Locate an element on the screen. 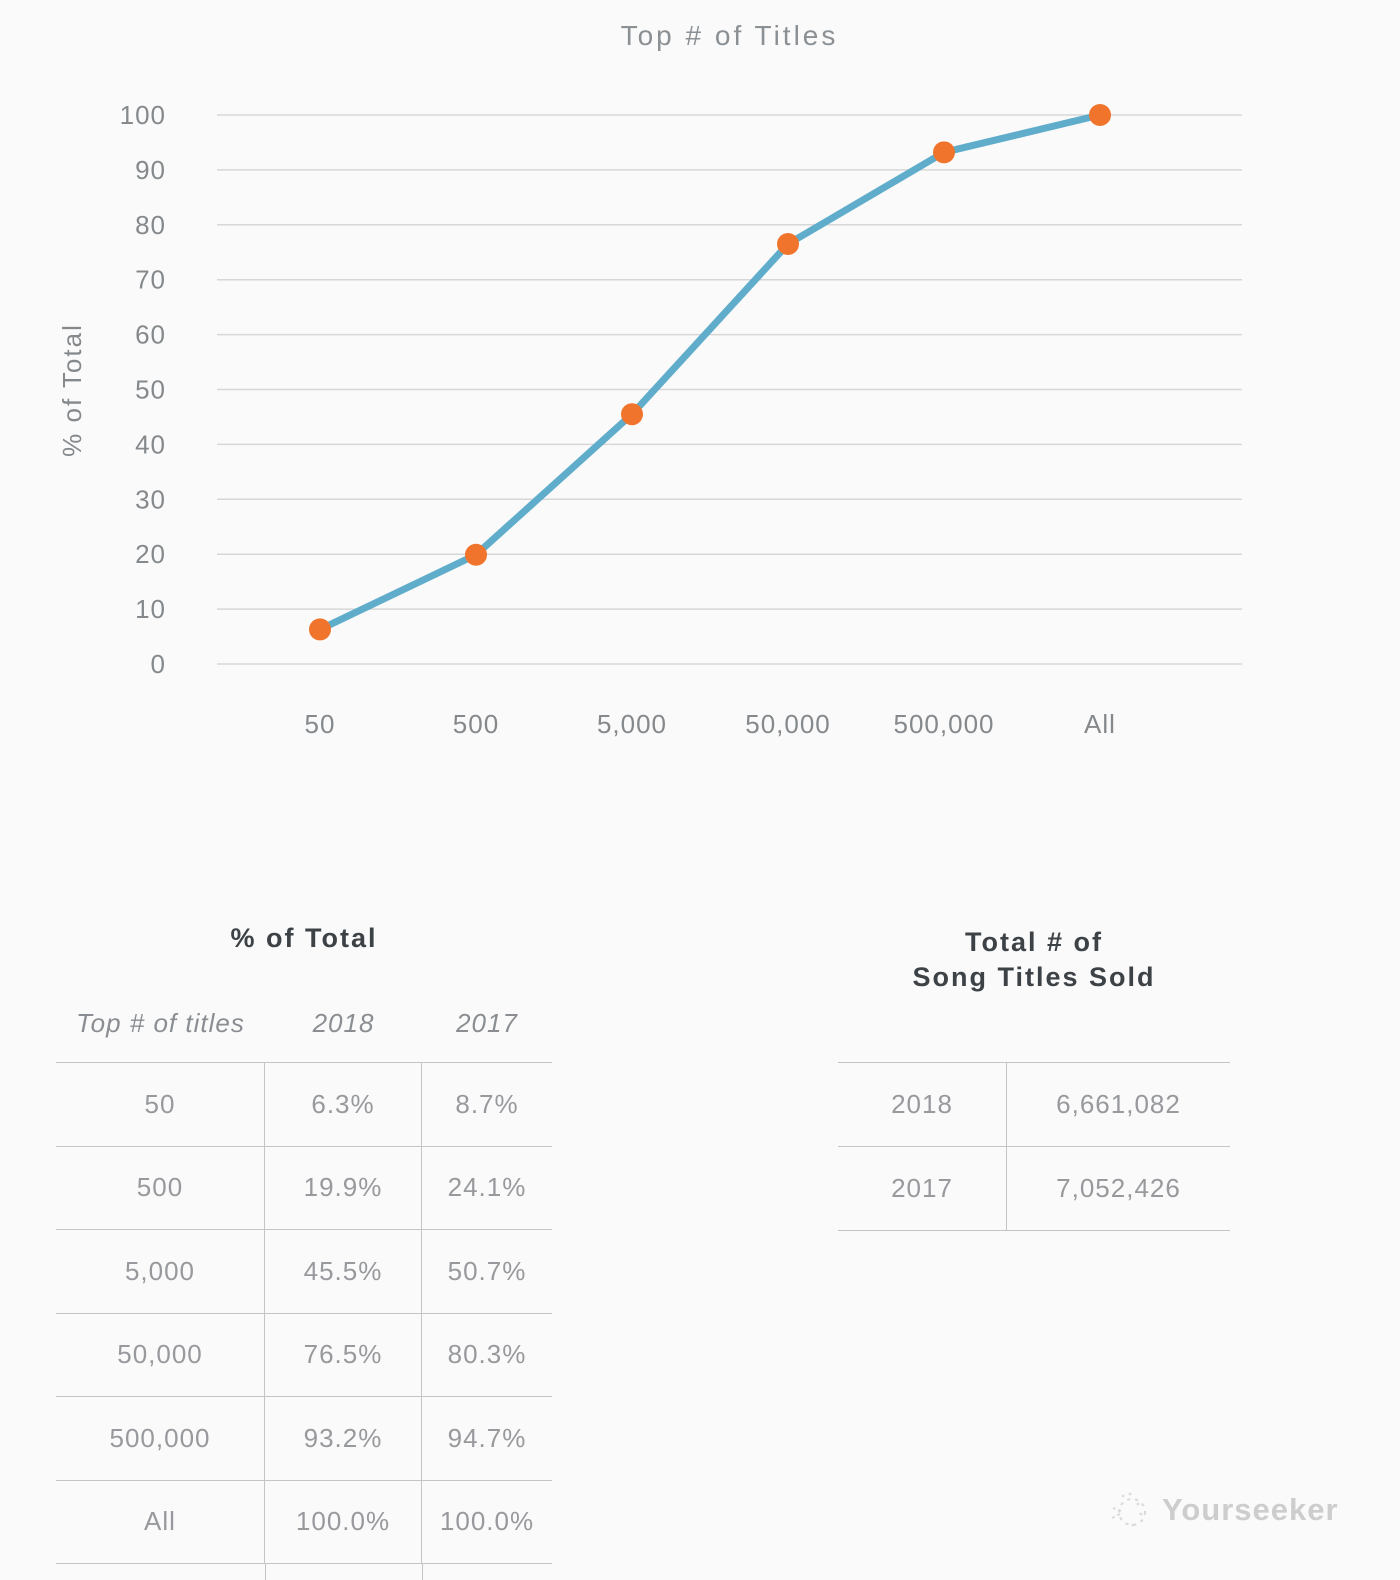  totals-table-title-line2: Song Titles Sold is located at coordinates (1034, 977).